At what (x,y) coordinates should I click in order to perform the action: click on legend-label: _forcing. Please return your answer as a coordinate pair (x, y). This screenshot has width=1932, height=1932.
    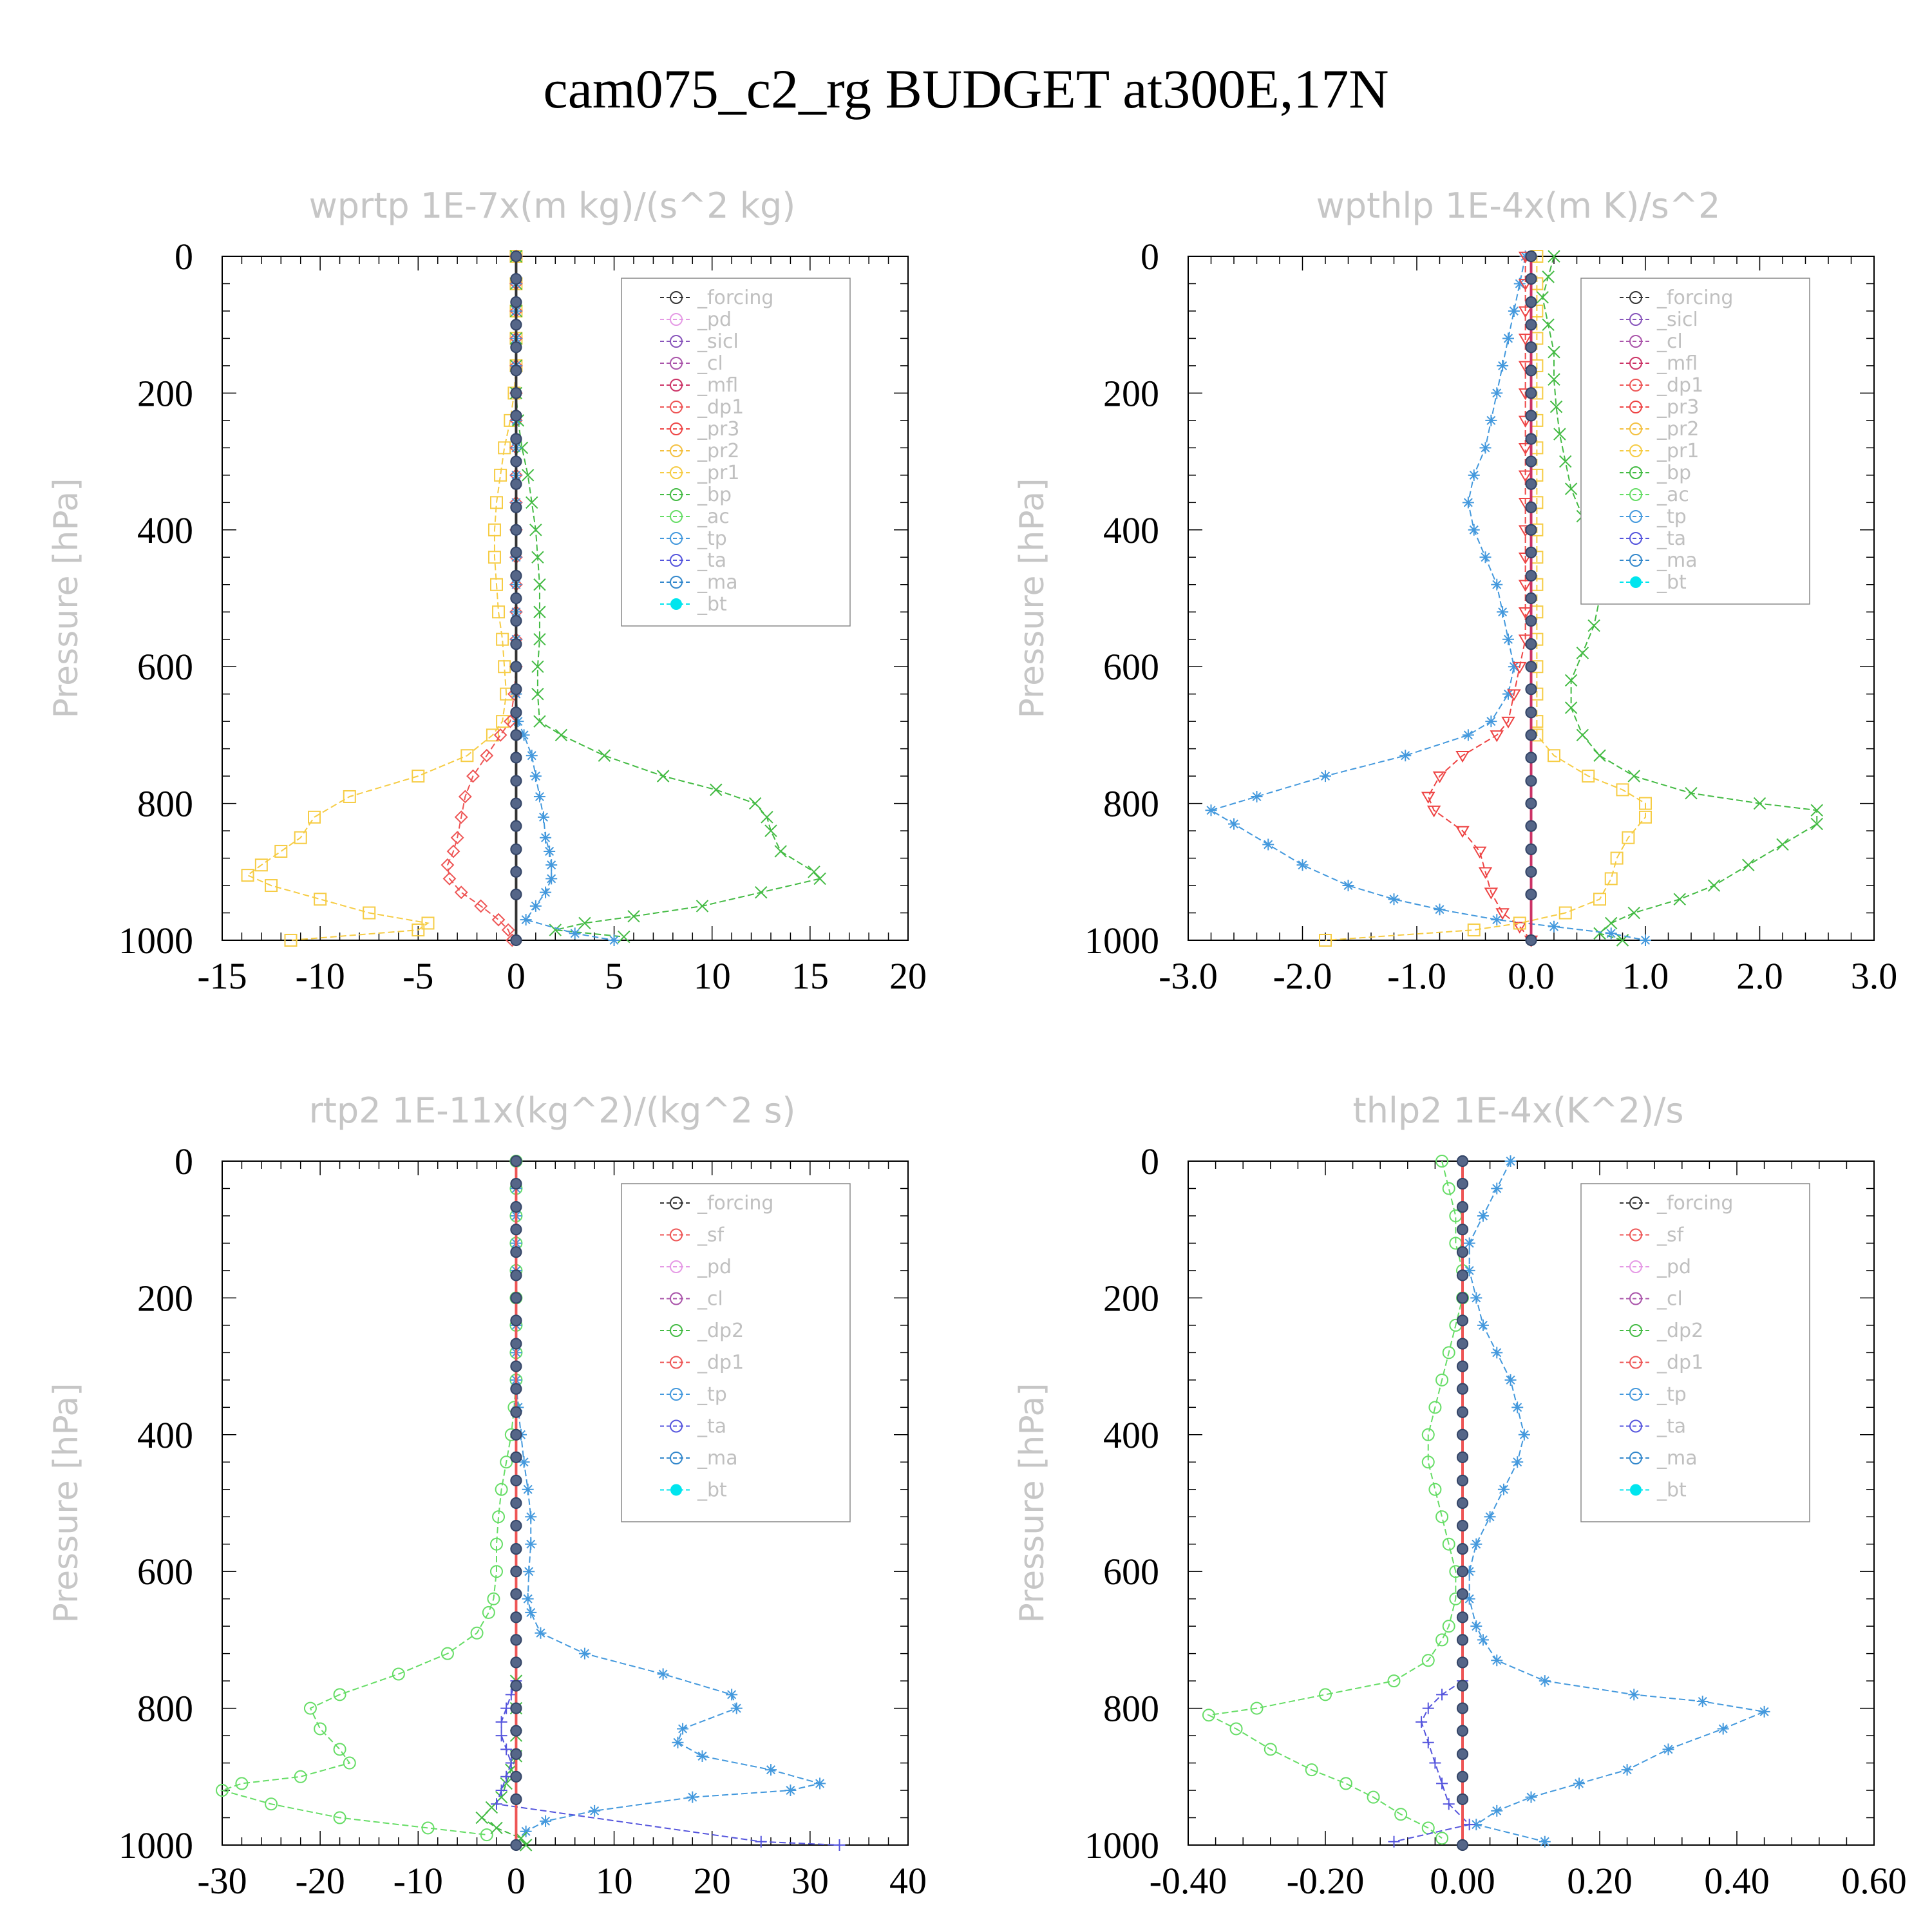
    Looking at the image, I should click on (1694, 1203).